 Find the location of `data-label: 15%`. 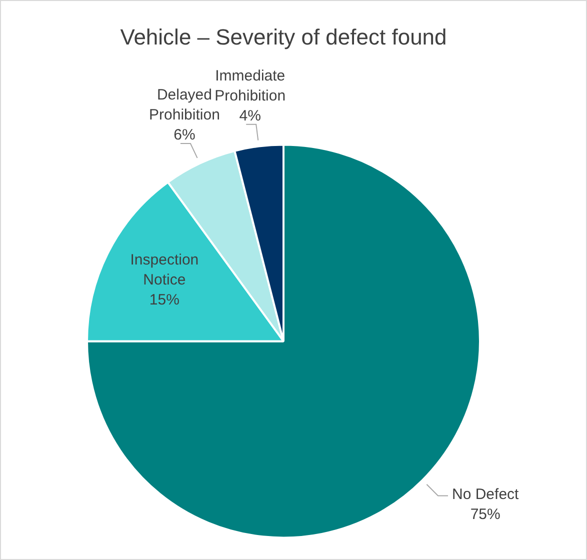

data-label: 15% is located at coordinates (164, 300).